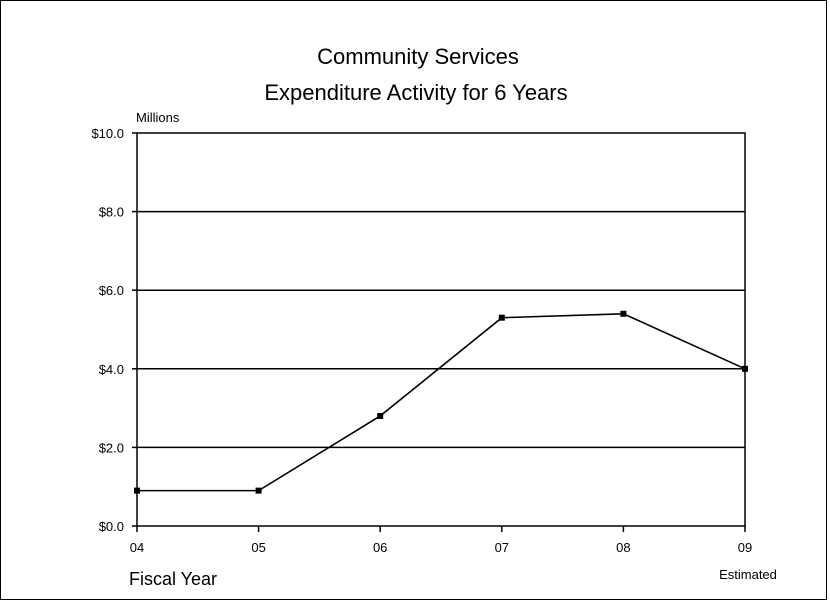  What do you see at coordinates (137, 547) in the screenshot?
I see `x-tick-label: 04` at bounding box center [137, 547].